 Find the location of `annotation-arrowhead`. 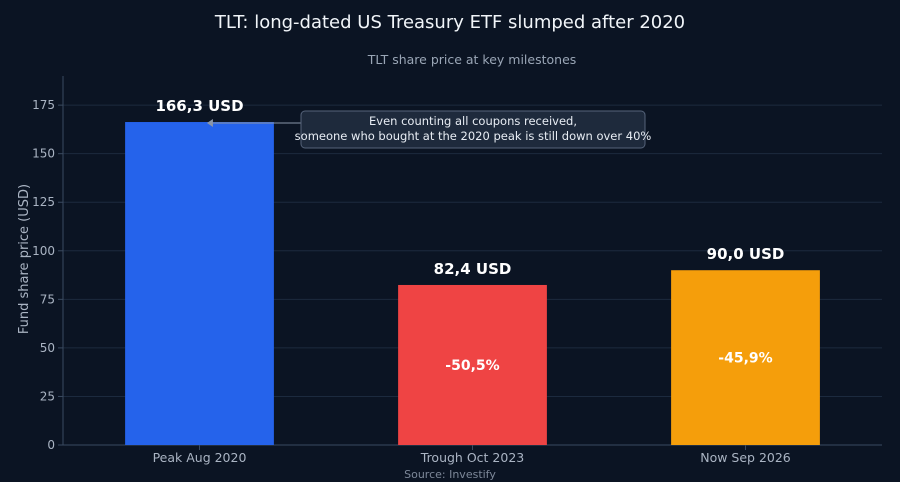

annotation-arrowhead is located at coordinates (209, 123).